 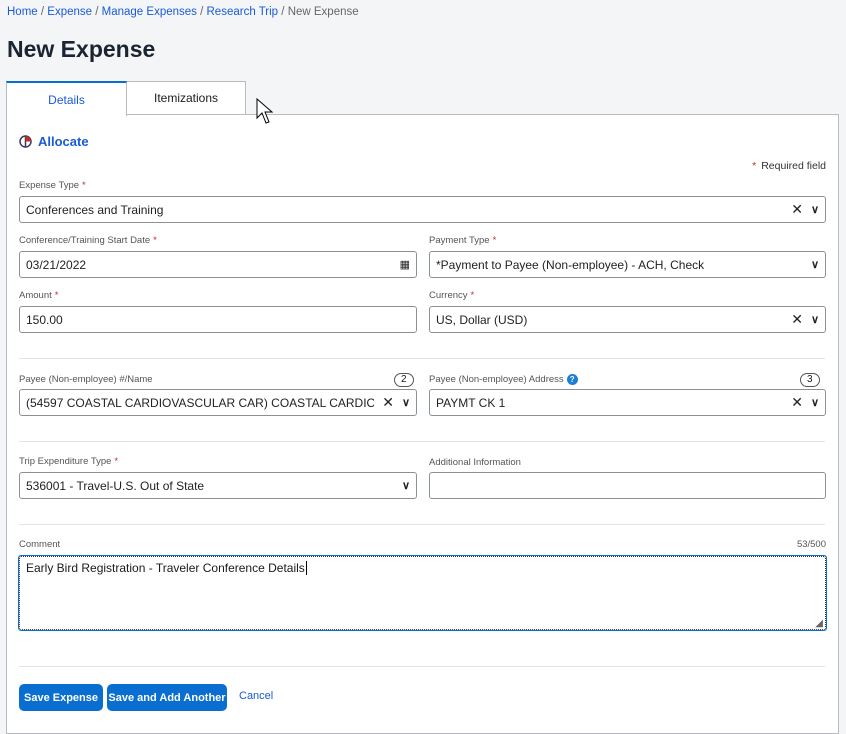 What do you see at coordinates (811, 544) in the screenshot?
I see `comment-char-counter: 53/500` at bounding box center [811, 544].